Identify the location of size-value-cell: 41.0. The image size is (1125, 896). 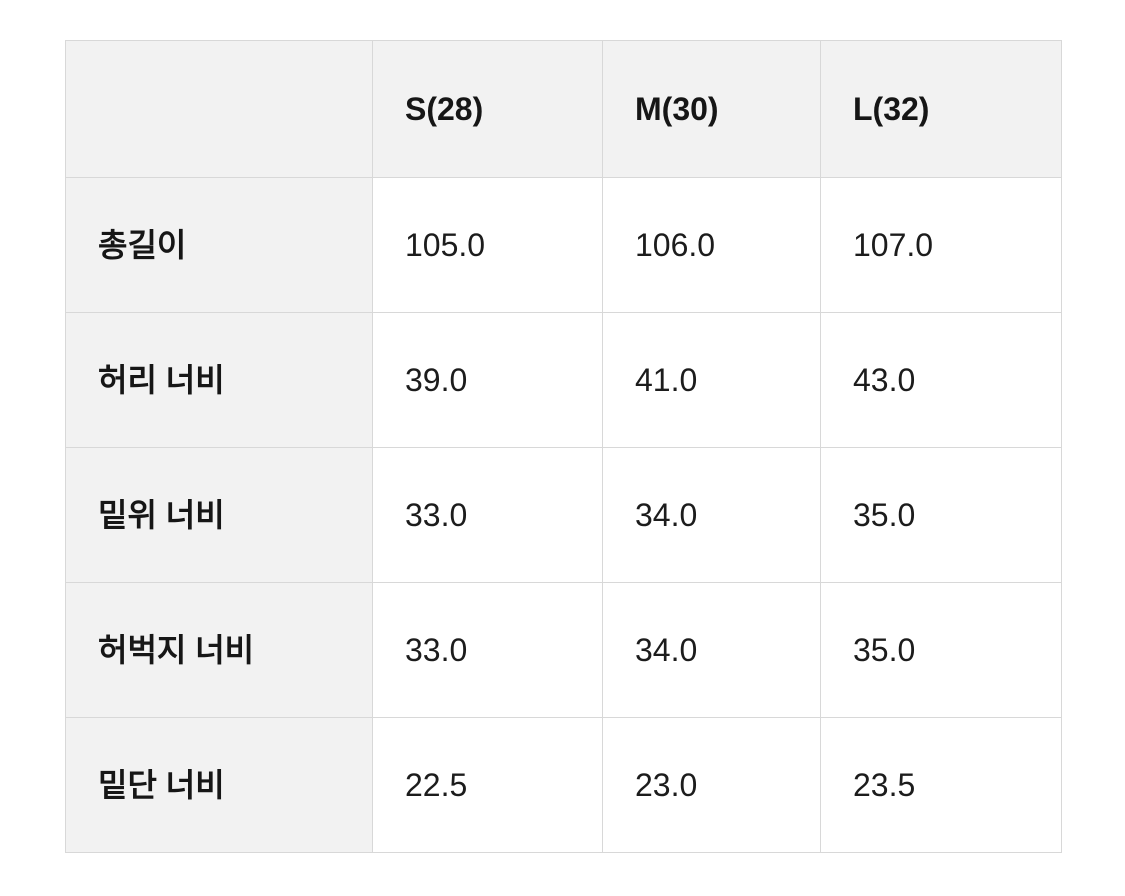
(711, 380).